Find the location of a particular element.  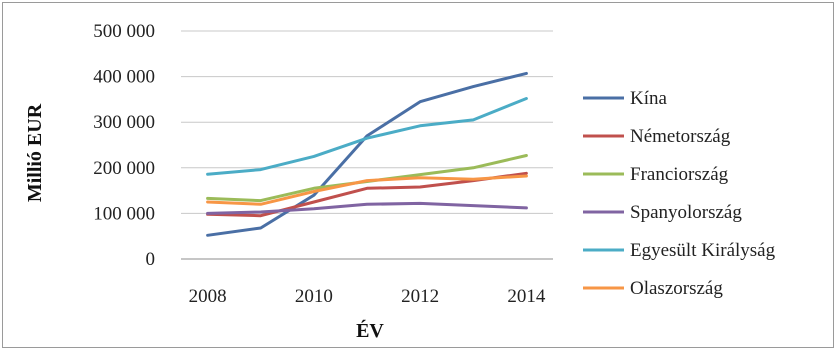

x-tick-label: 2010 is located at coordinates (314, 296).